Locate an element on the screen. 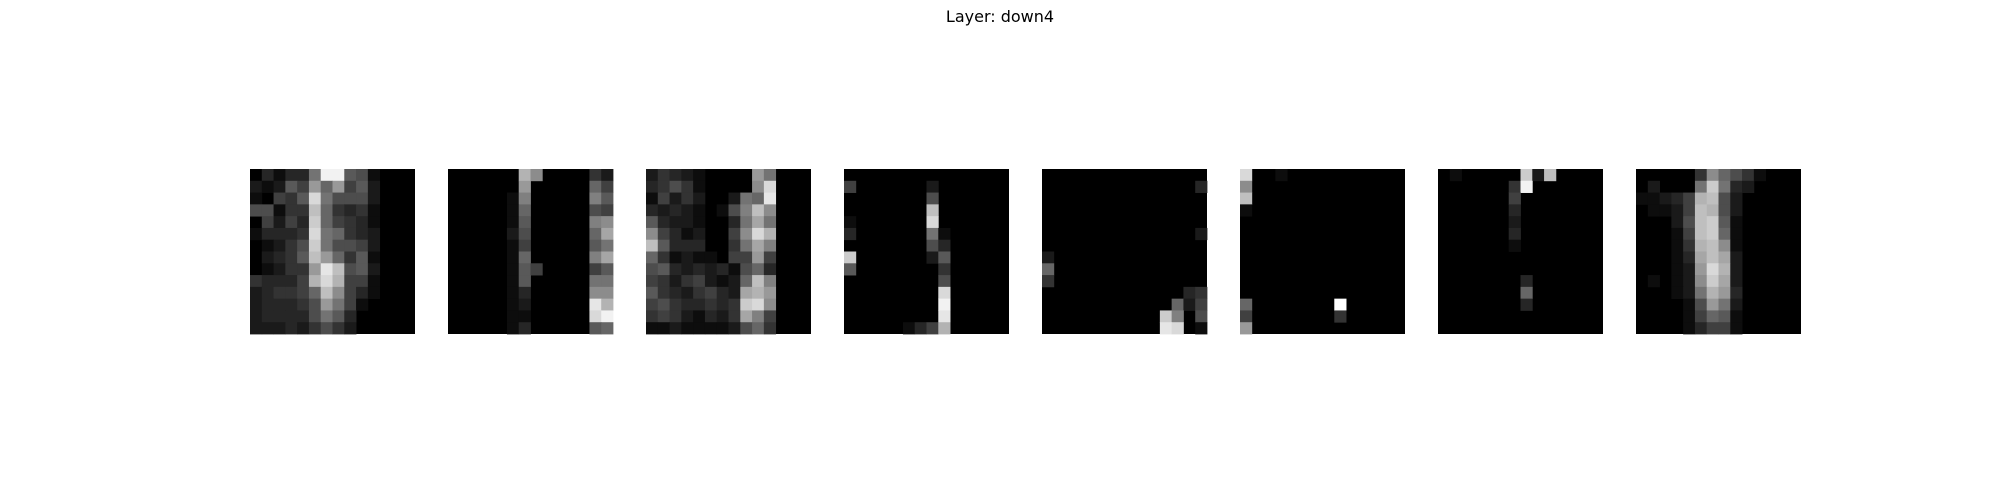 The image size is (2000, 500). figure-title: Layer: down4 is located at coordinates (1000, 16).